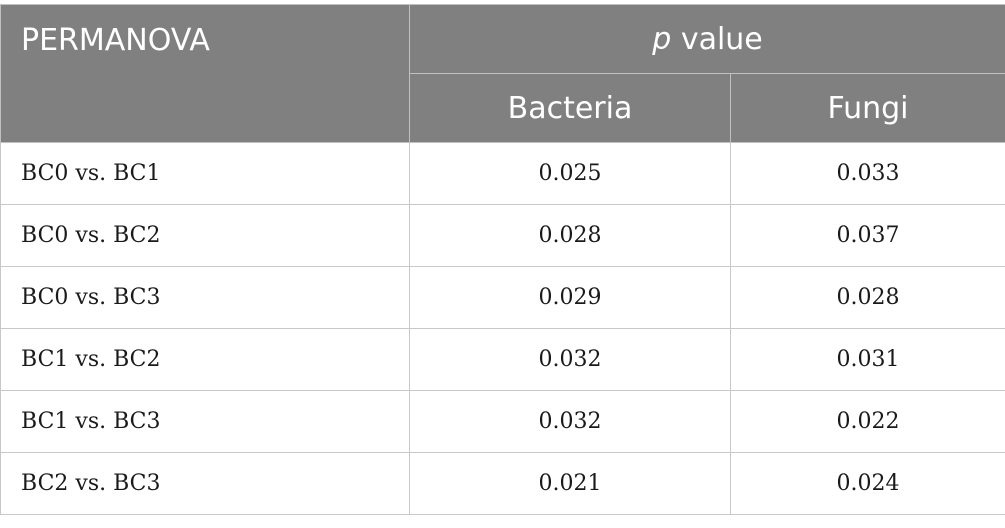 This screenshot has height=528, width=1005. Describe the element at coordinates (570, 483) in the screenshot. I see `bacteria-p-value-cell: 0.021` at that location.